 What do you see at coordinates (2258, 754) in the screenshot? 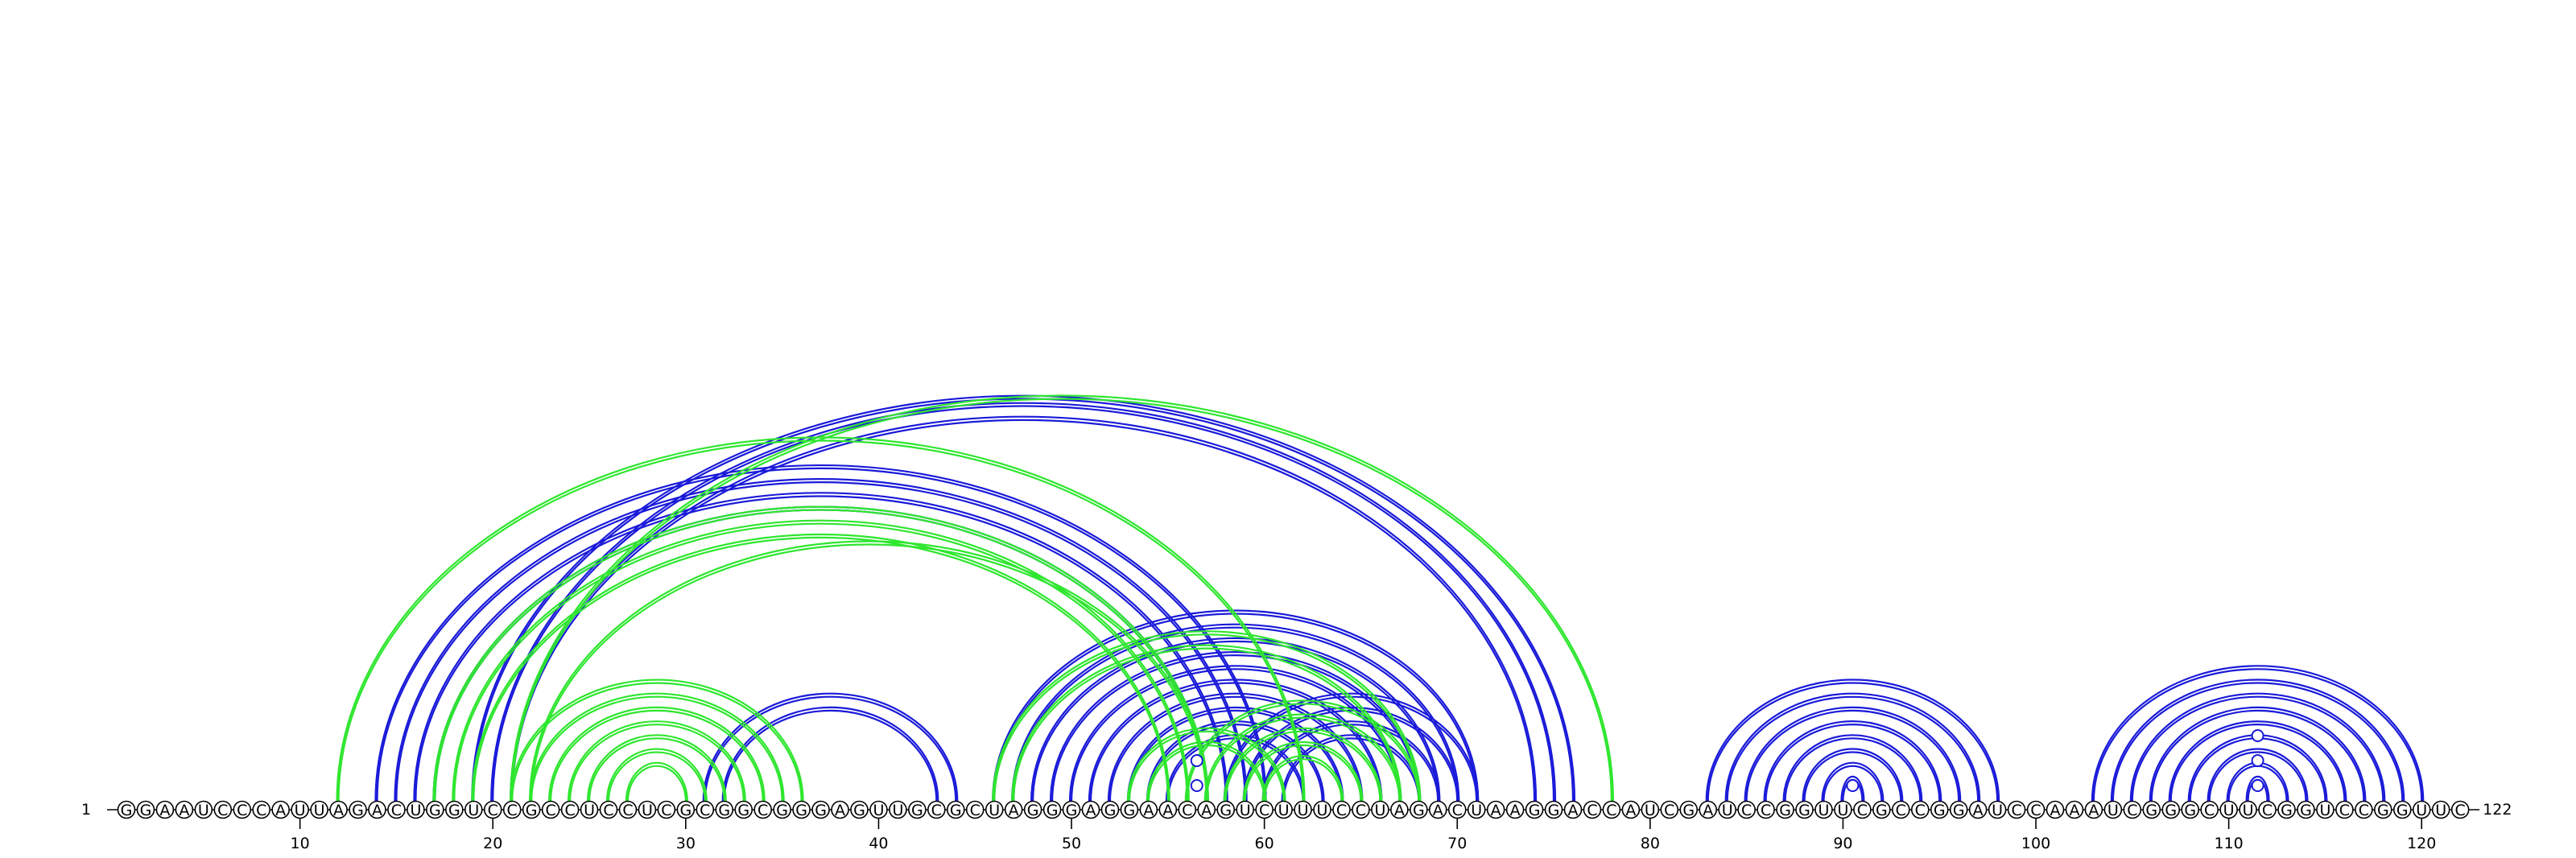
I see `blue-arc-106-117-outer` at bounding box center [2258, 754].